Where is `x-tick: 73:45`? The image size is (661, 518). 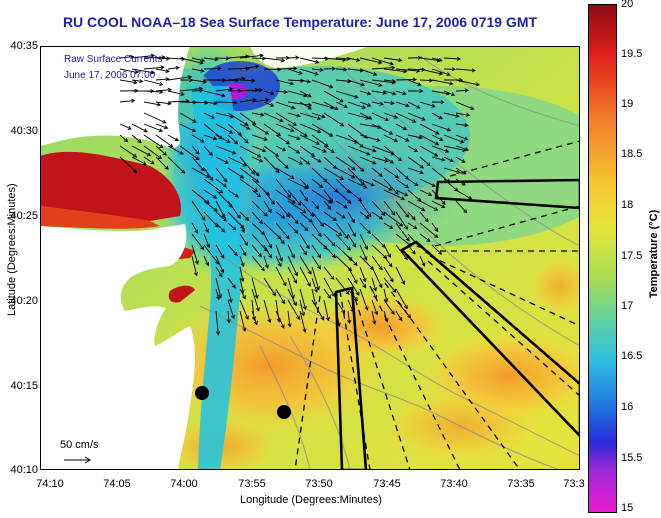 x-tick: 73:45 is located at coordinates (387, 484).